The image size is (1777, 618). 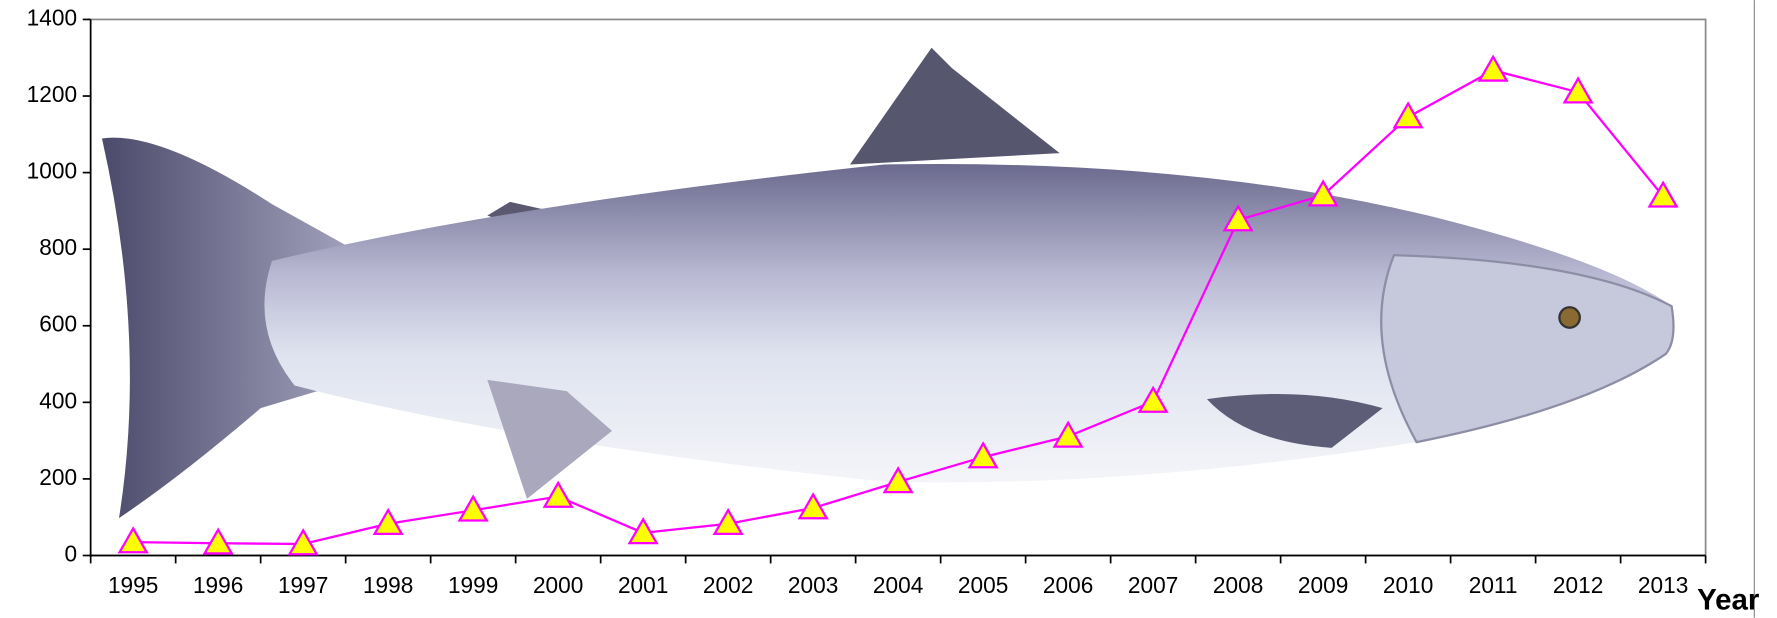 What do you see at coordinates (218, 585) in the screenshot?
I see `x-tick-label: 1996` at bounding box center [218, 585].